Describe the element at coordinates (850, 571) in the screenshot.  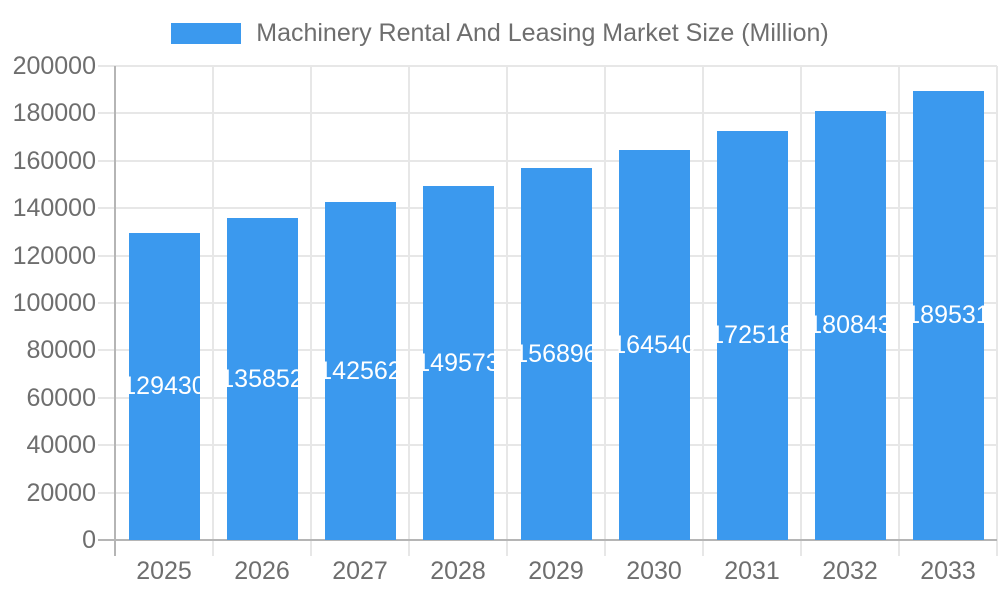
I see `x-axis-tick-label: 2032` at that location.